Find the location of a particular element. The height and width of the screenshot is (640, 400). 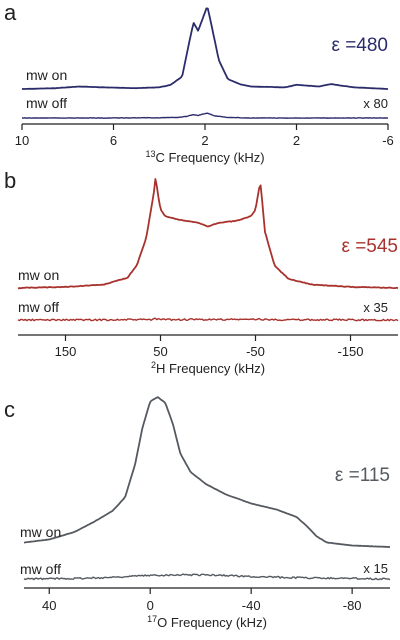

x-axis-label-a: 13C Frequency (kHz) is located at coordinates (204, 157).